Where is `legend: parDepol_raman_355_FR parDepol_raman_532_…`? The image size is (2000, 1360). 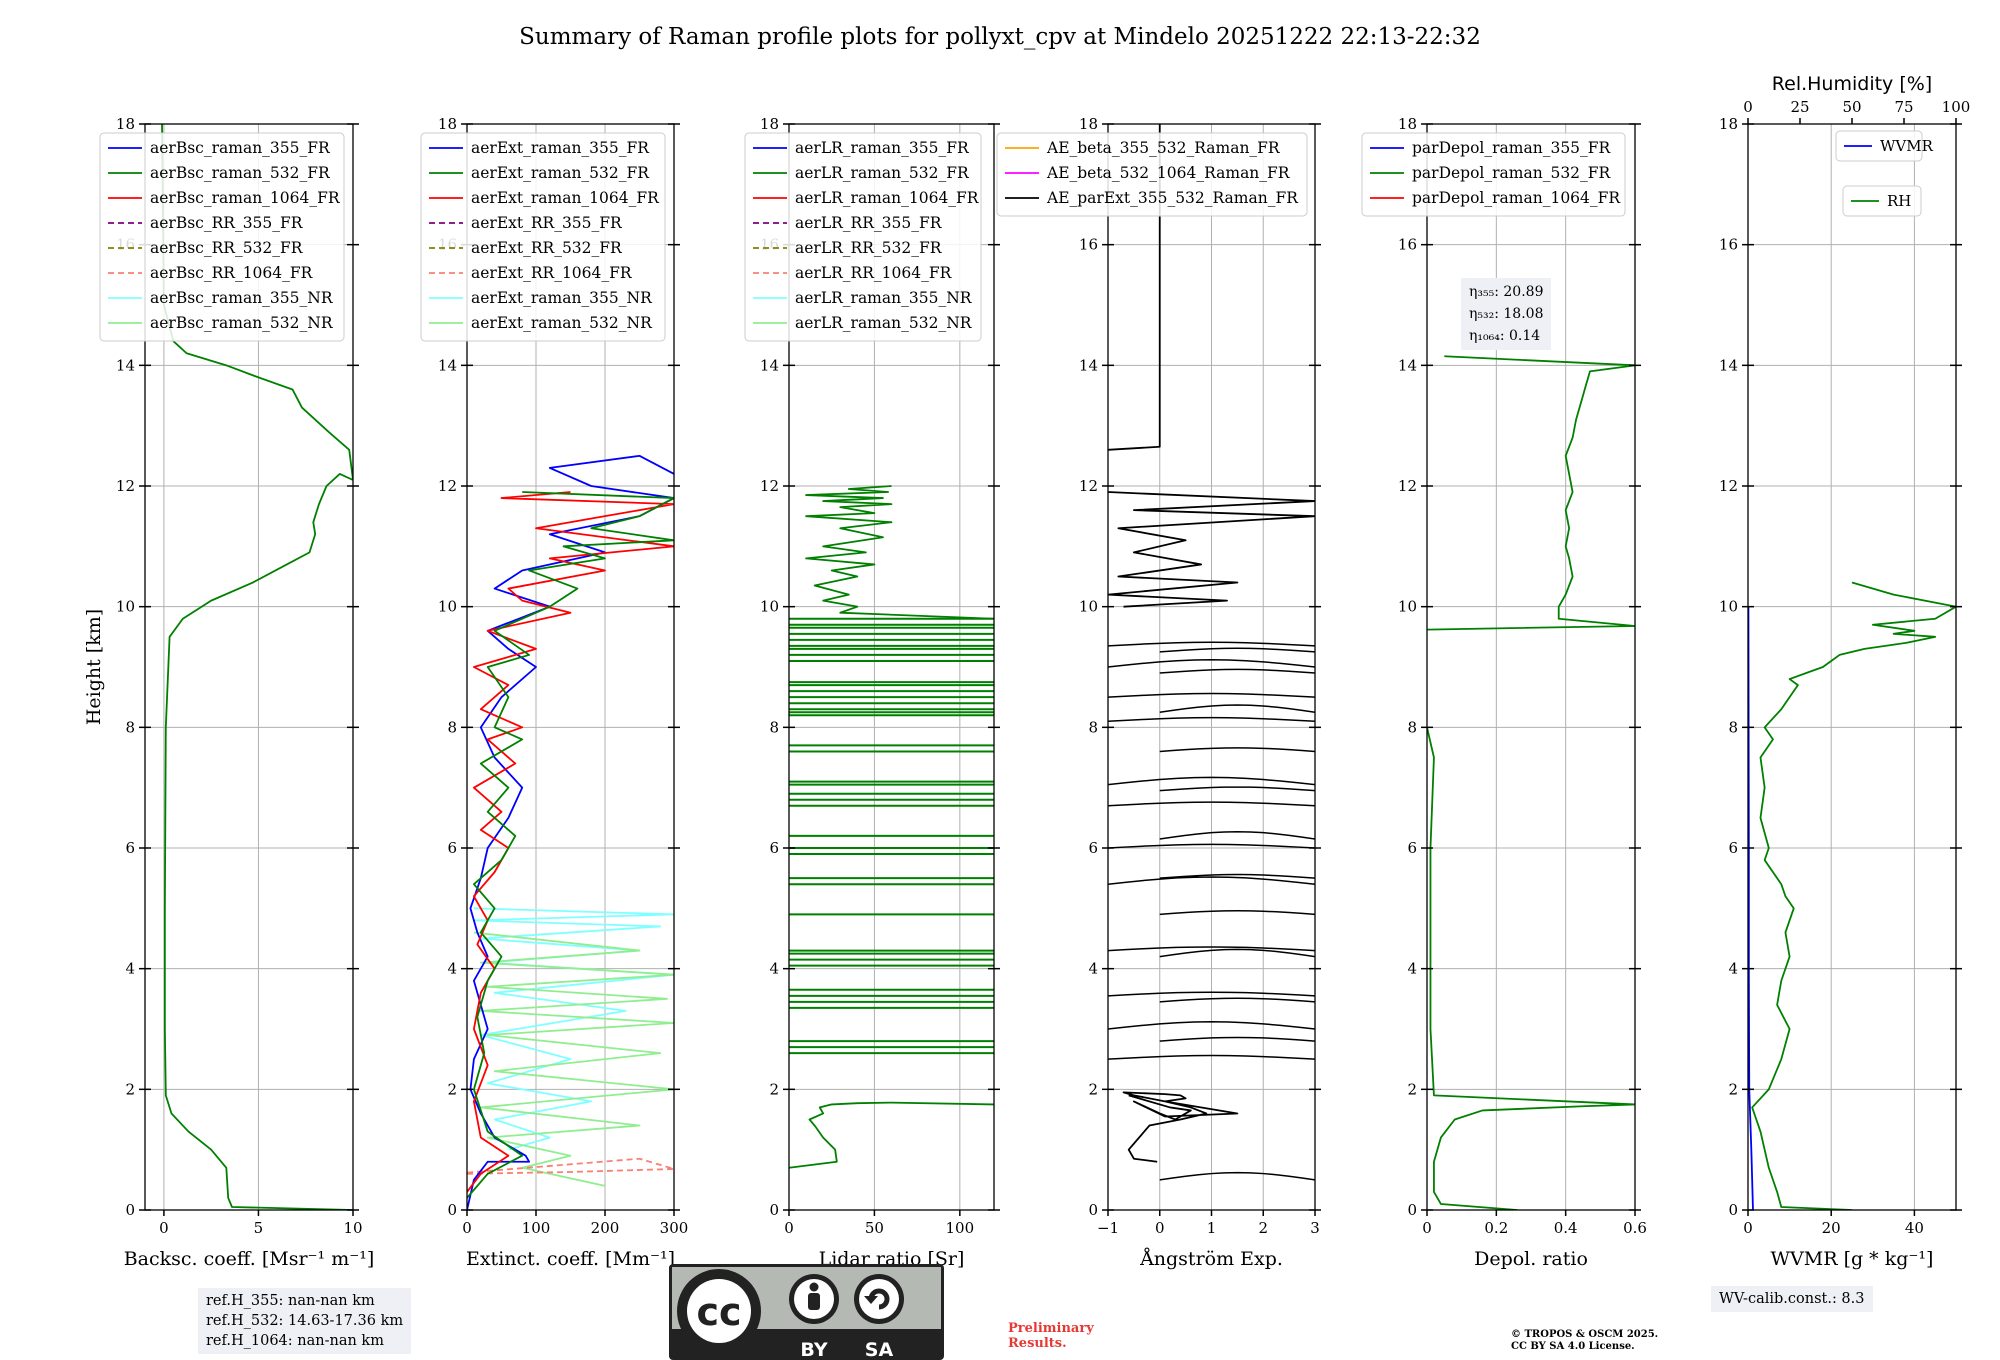
legend: parDepol_raman_355_FR parDepol_raman_532_… is located at coordinates (1493, 174).